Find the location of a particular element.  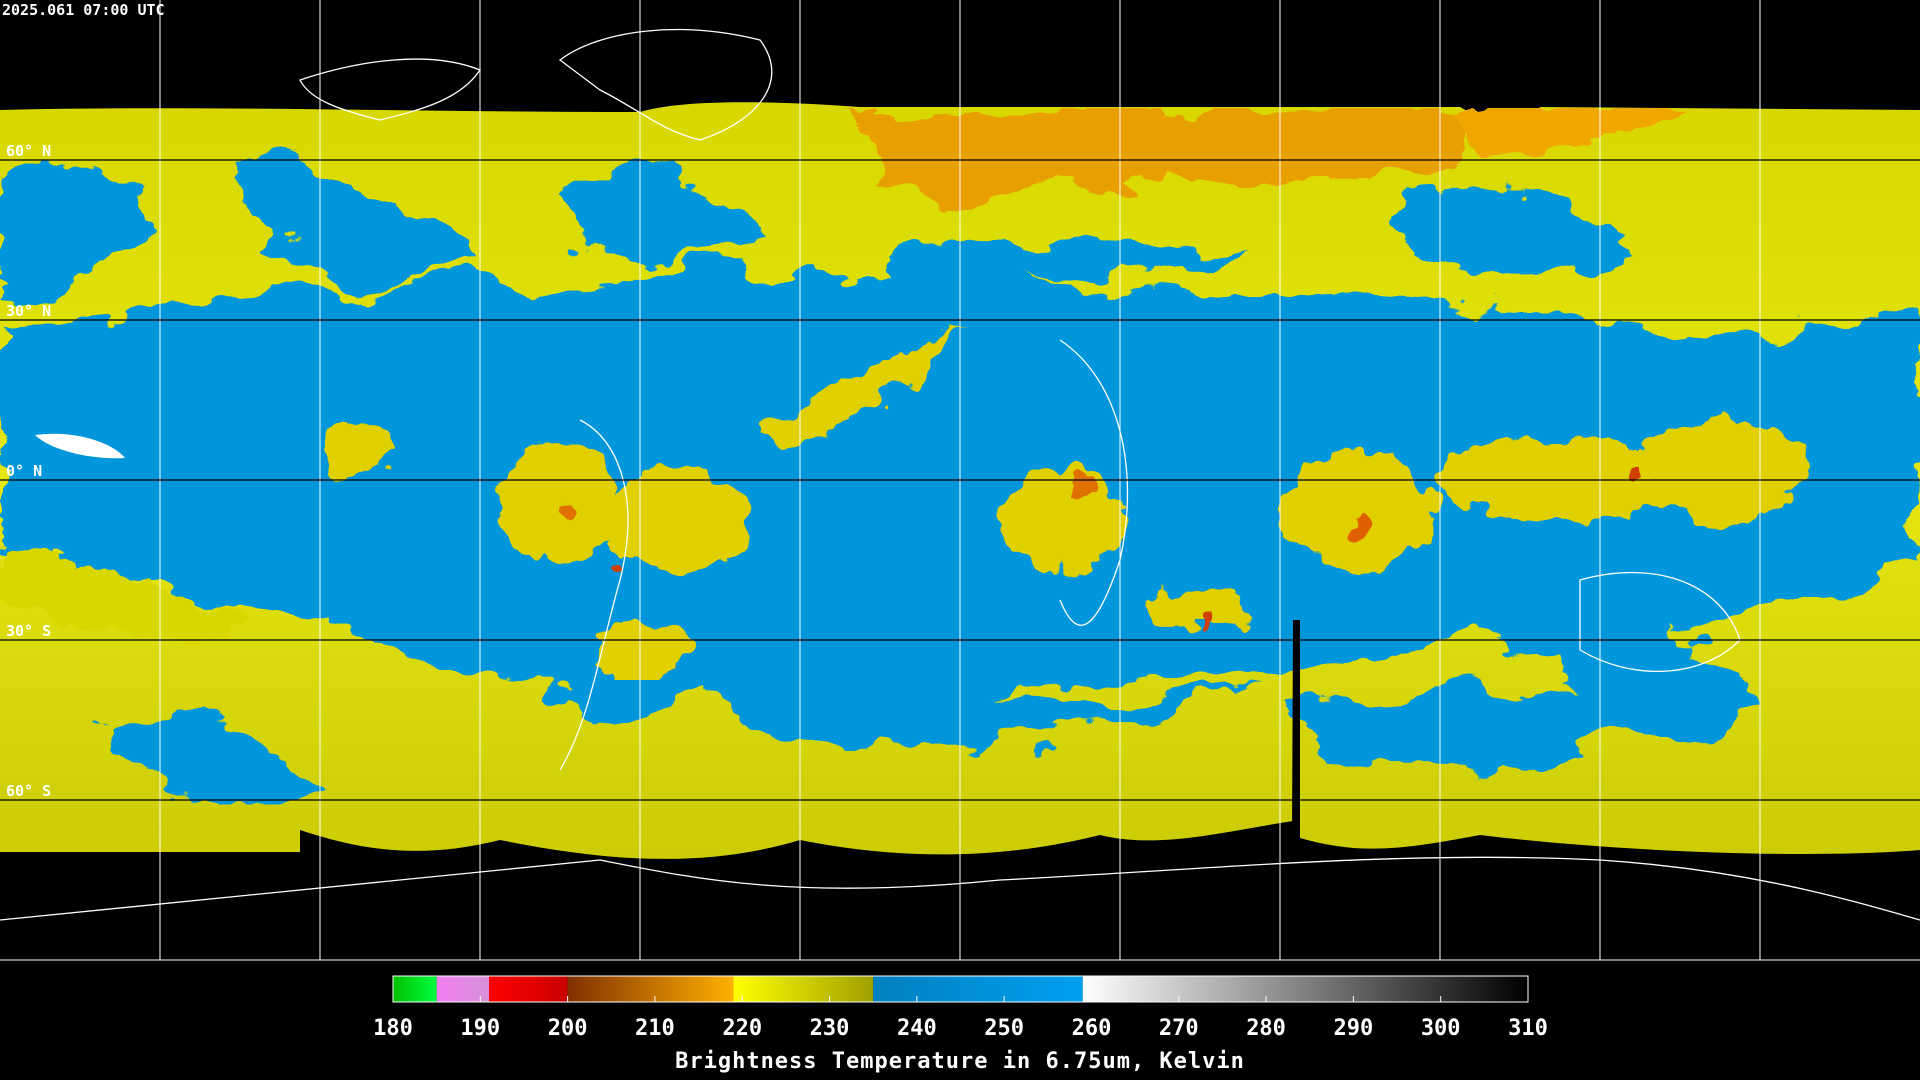

colorbar-tick-label: 190 is located at coordinates (480, 1028).